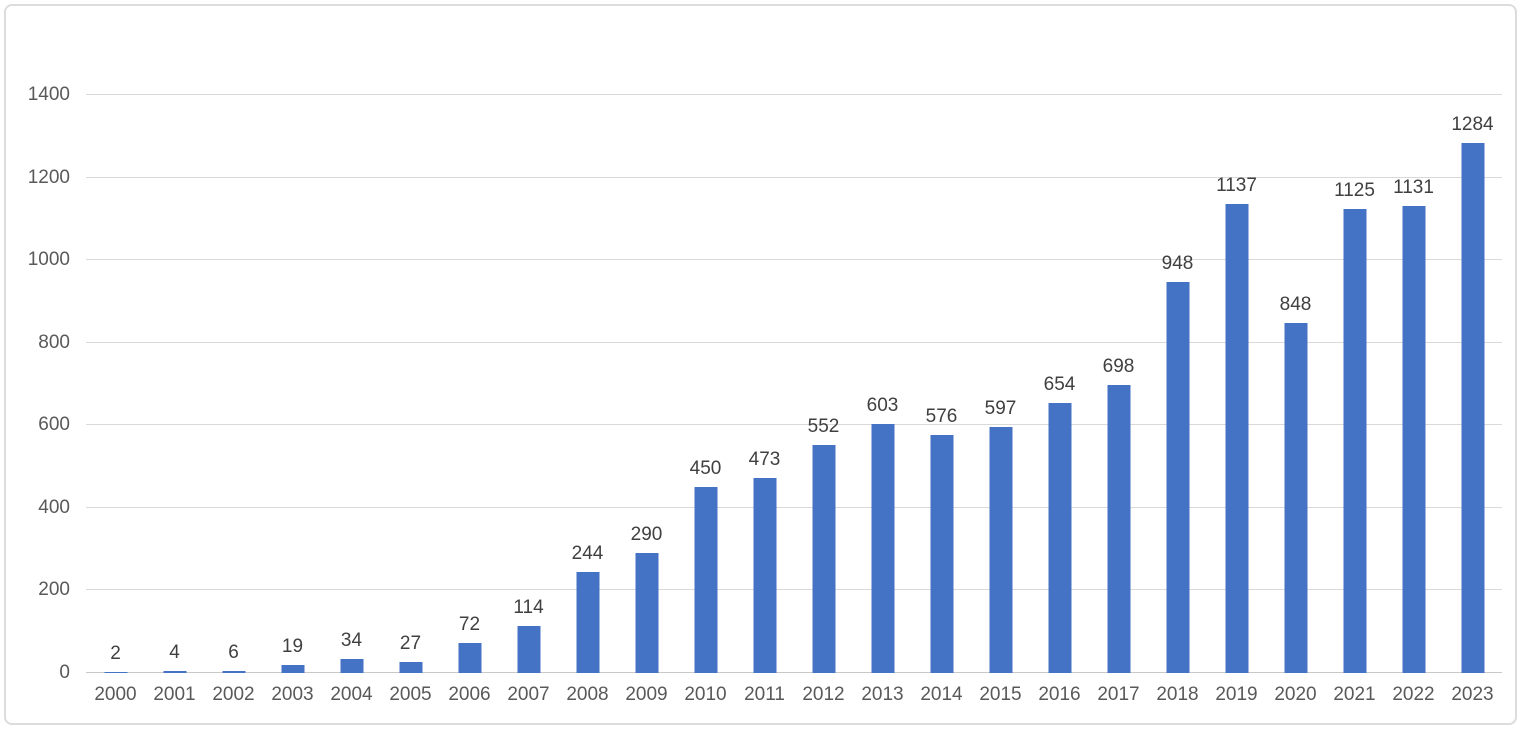  Describe the element at coordinates (1236, 694) in the screenshot. I see `x-tick-label: 2019` at that location.